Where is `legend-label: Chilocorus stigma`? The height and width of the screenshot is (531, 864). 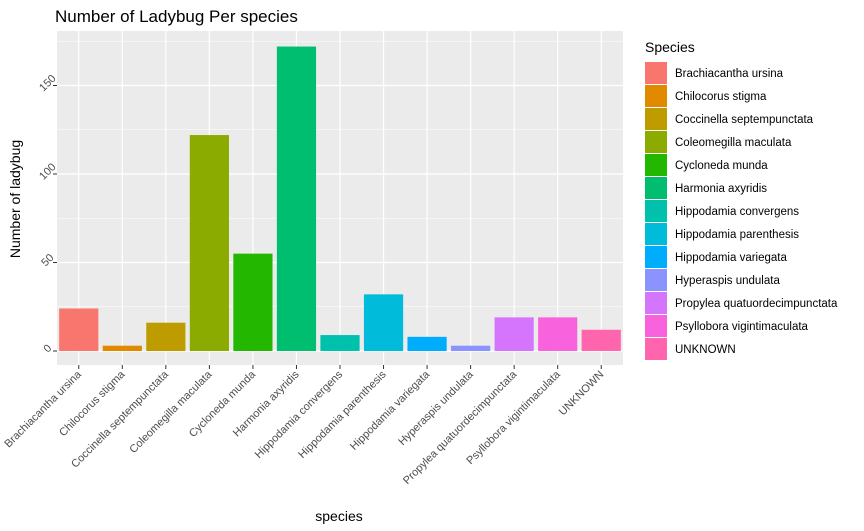
legend-label: Chilocorus stigma is located at coordinates (721, 97).